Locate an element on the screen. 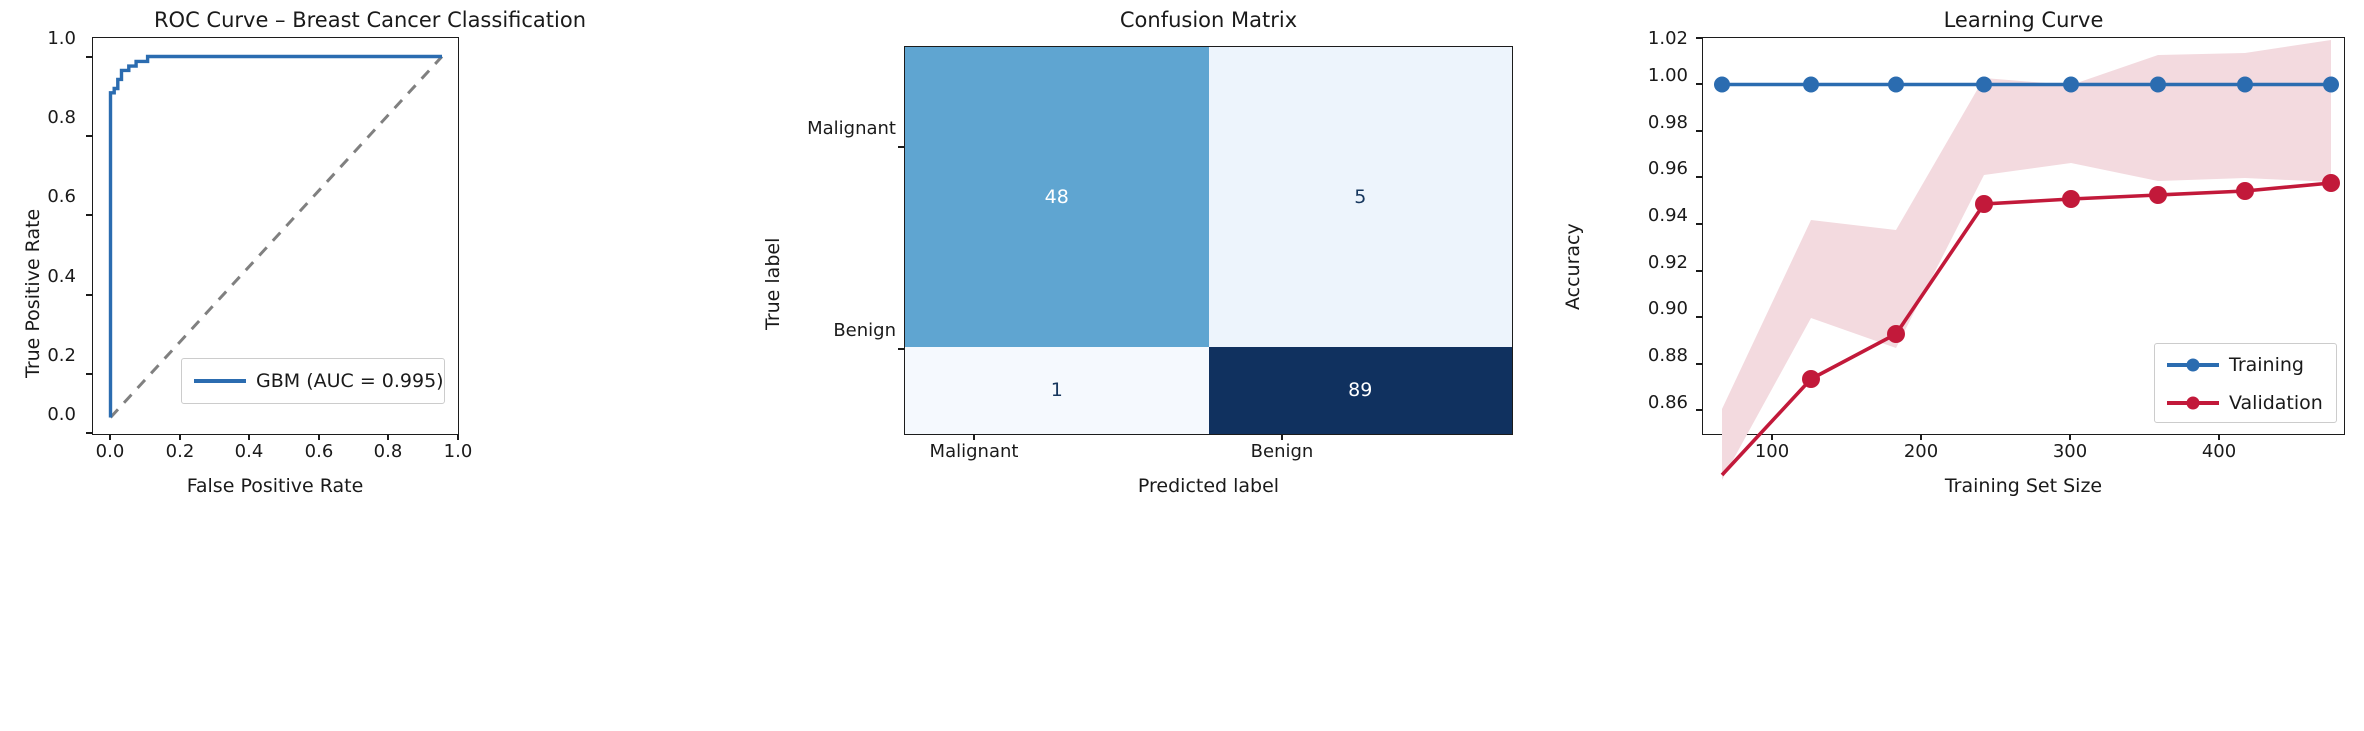 The width and height of the screenshot is (2364, 731). roc-xtick-3: 0.4 is located at coordinates (249, 451).